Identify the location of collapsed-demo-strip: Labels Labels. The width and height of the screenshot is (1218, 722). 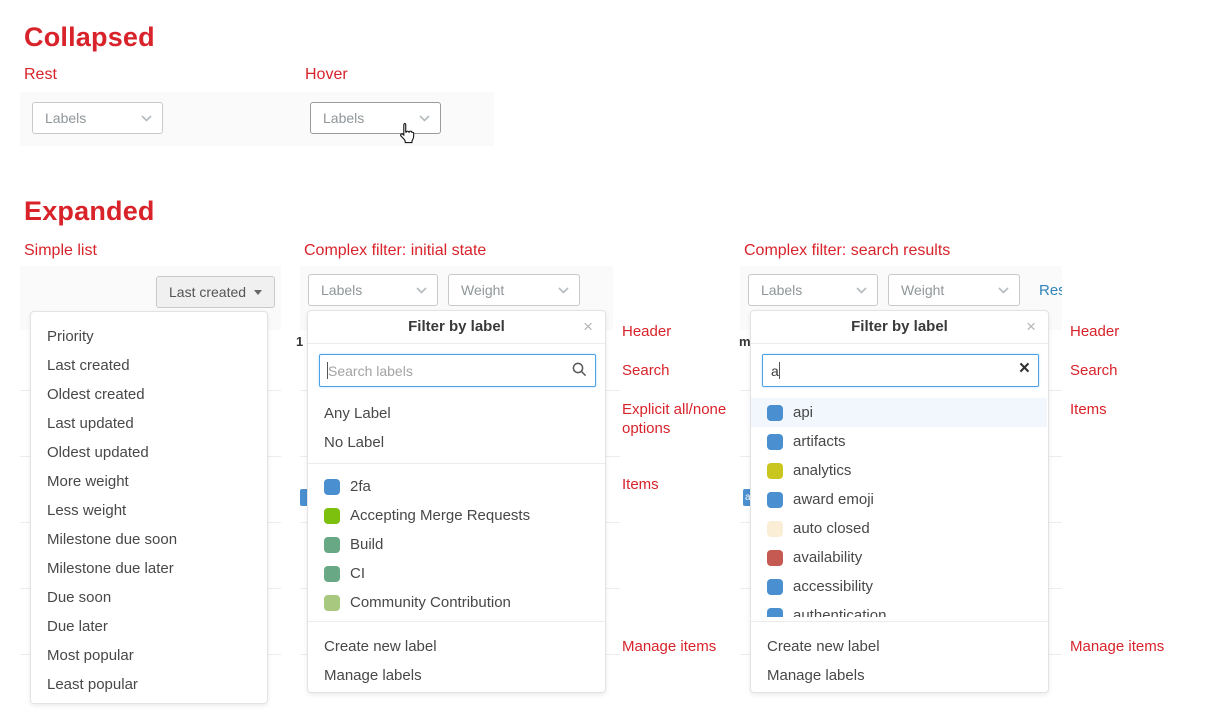
(257, 119).